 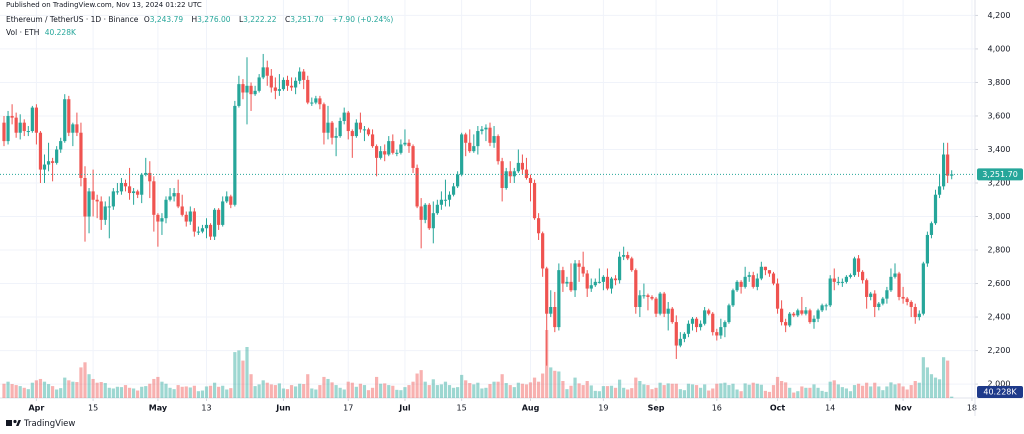 What do you see at coordinates (999, 350) in the screenshot?
I see `y-tick-label: 2,200` at bounding box center [999, 350].